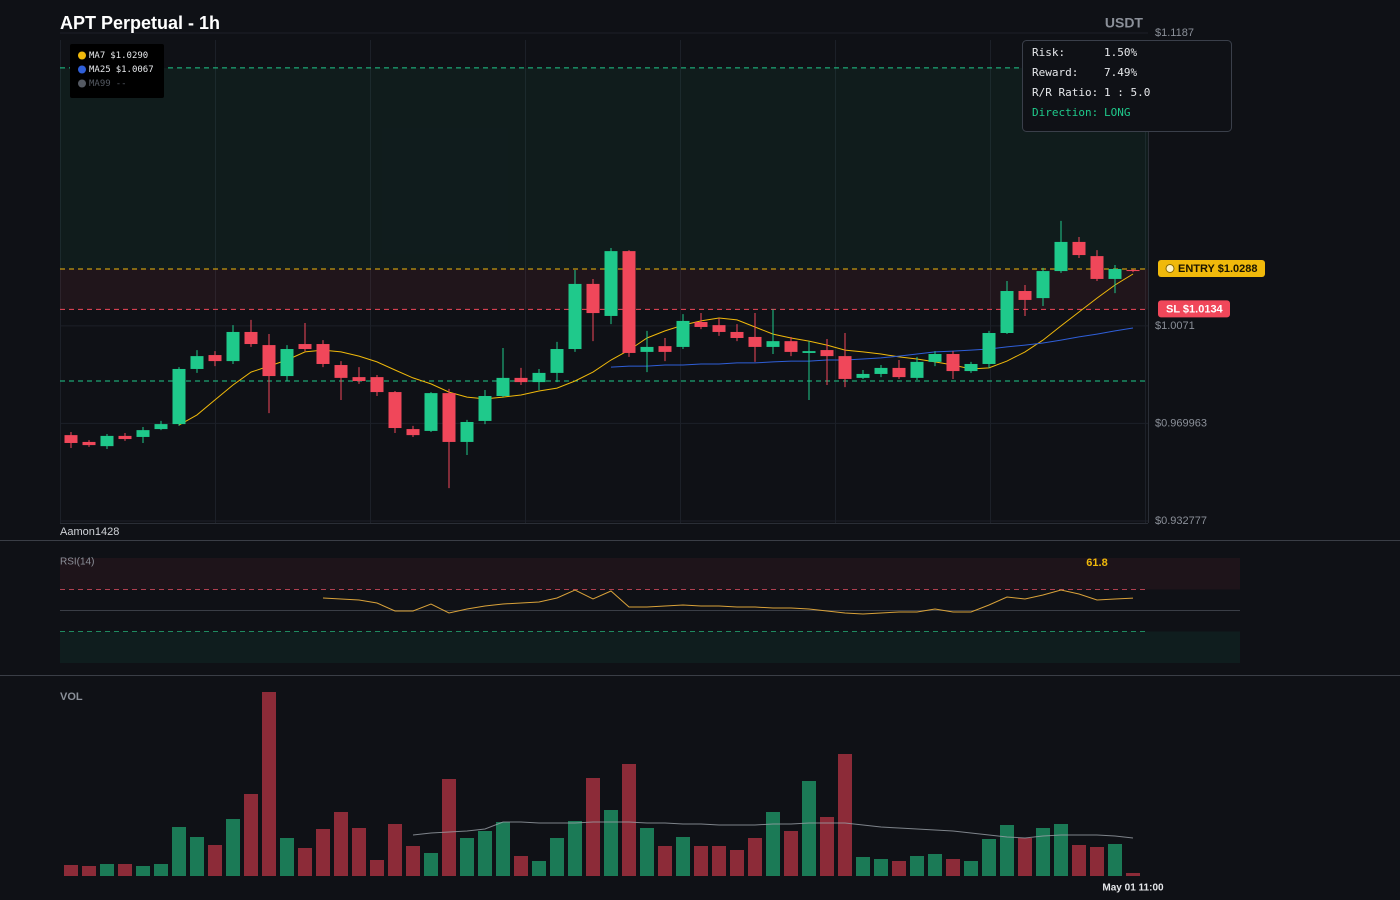 Image resolution: width=1400 pixels, height=900 pixels. What do you see at coordinates (1170, 268) in the screenshot?
I see `badge-dot` at bounding box center [1170, 268].